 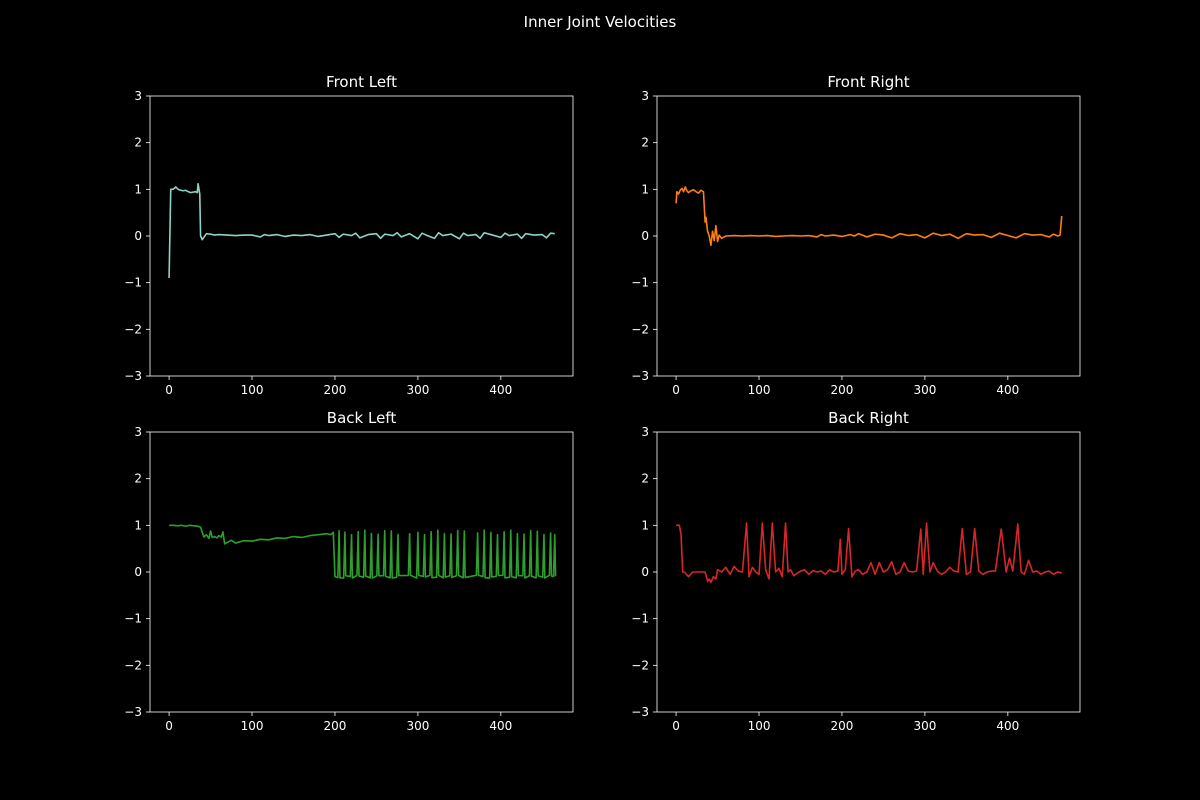 I want to click on chart-2-ytick-label: 3, so click(x=138, y=432).